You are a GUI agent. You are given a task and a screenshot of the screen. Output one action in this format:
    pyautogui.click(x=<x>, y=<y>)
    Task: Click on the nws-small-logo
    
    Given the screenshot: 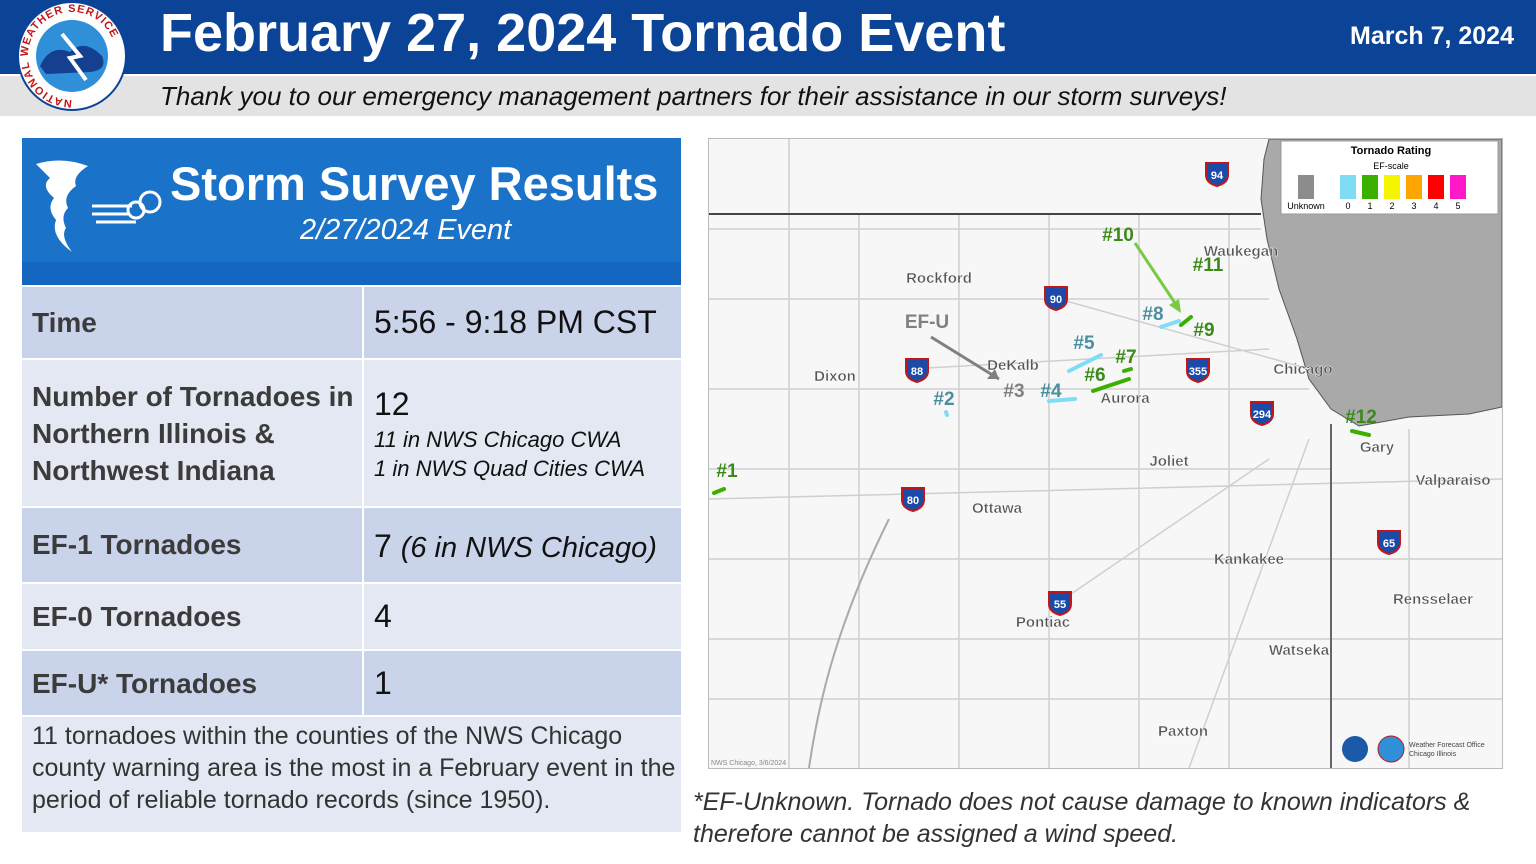 What is the action you would take?
    pyautogui.click(x=1391, y=749)
    